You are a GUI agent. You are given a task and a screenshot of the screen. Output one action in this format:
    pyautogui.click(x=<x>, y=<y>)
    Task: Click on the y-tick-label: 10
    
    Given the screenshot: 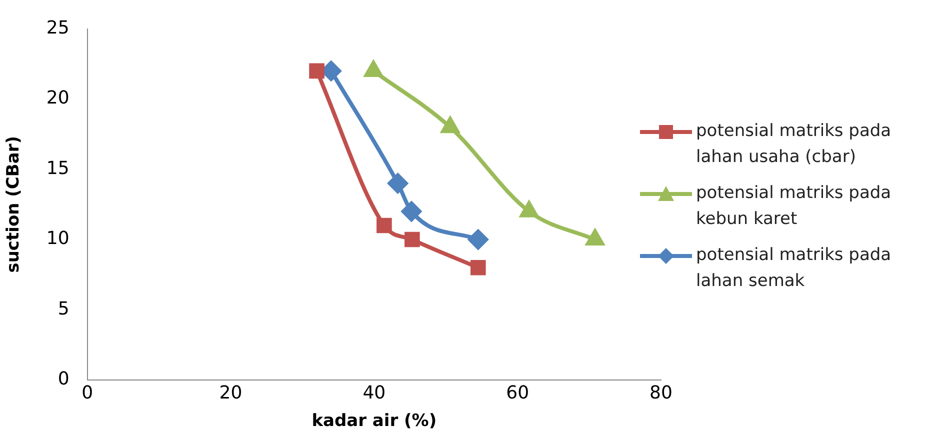 What is the action you would take?
    pyautogui.click(x=58, y=239)
    